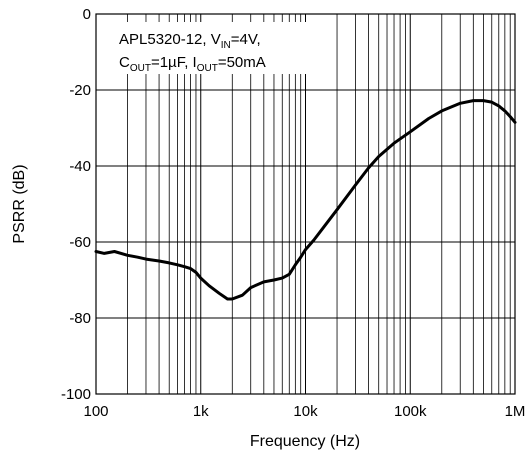 The image size is (528, 455). I want to click on y-tick-label: 0, so click(87, 14).